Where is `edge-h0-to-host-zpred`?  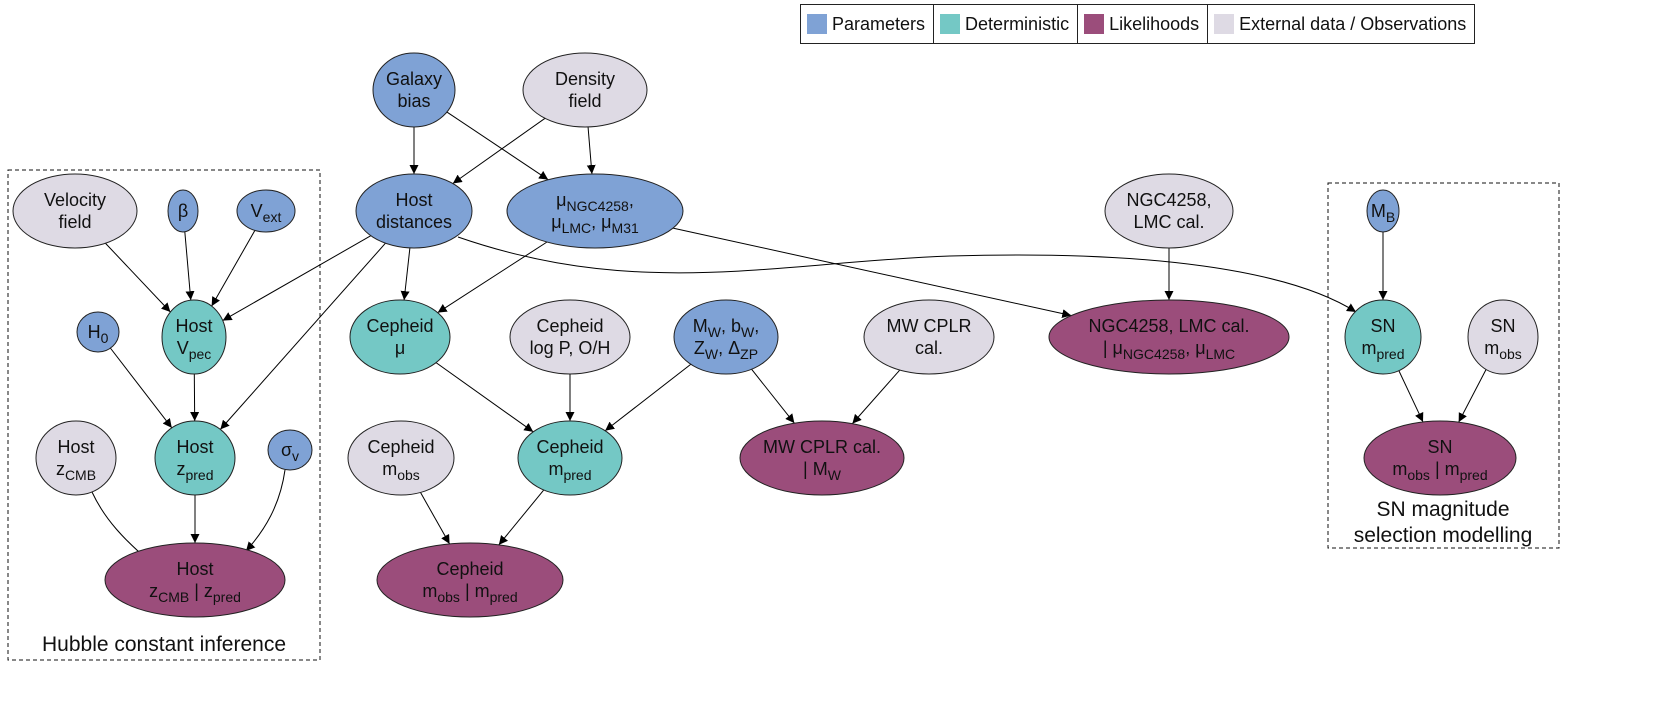 edge-h0-to-host-zpred is located at coordinates (141, 388).